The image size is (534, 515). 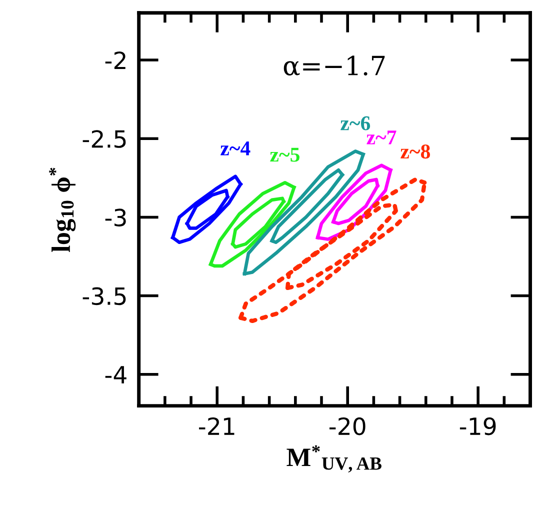 I want to click on x-tick-label: -19, so click(x=478, y=426).